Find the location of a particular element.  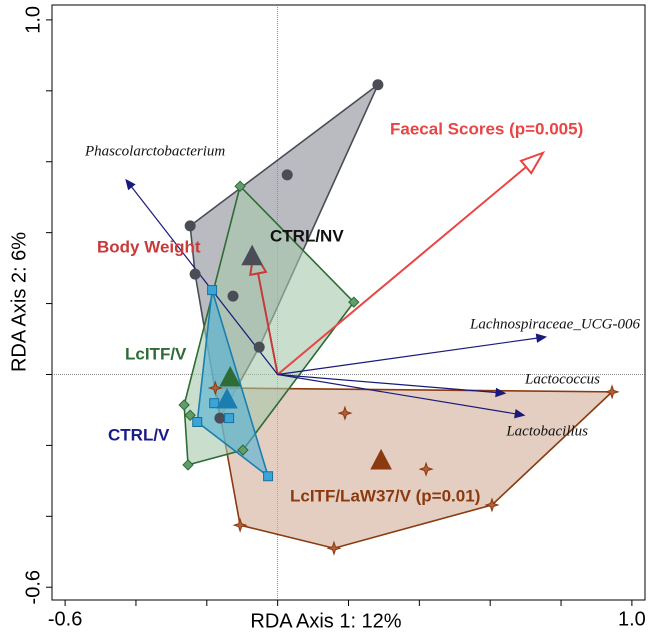

group-label: LcITF/LaW37/V (p=0.01) is located at coordinates (385, 495).